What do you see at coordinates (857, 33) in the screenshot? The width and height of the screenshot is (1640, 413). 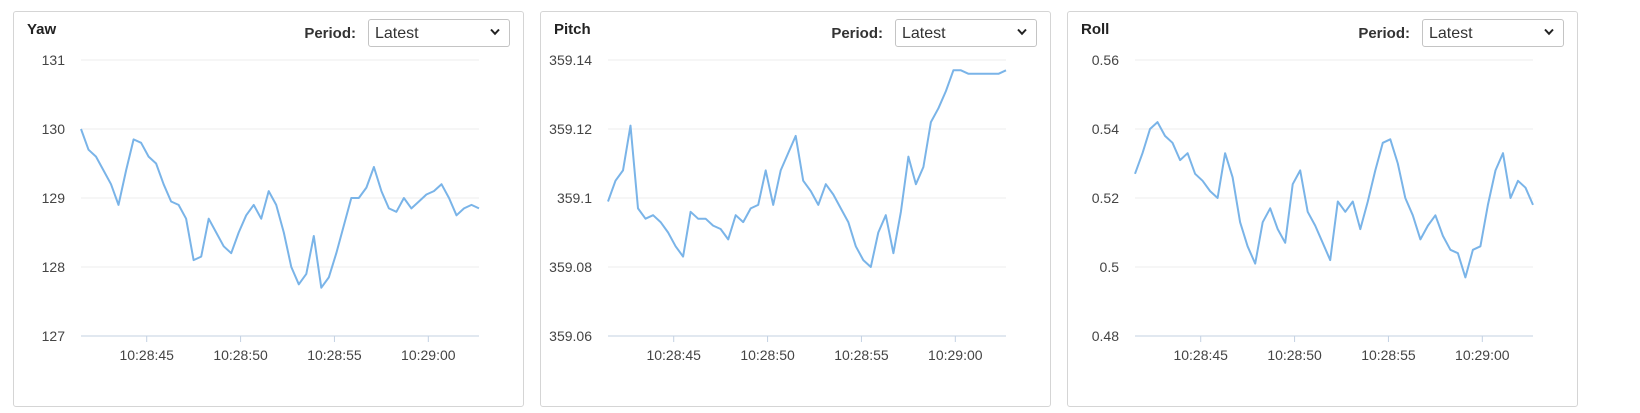 I see `pitch-period-label: Period:` at bounding box center [857, 33].